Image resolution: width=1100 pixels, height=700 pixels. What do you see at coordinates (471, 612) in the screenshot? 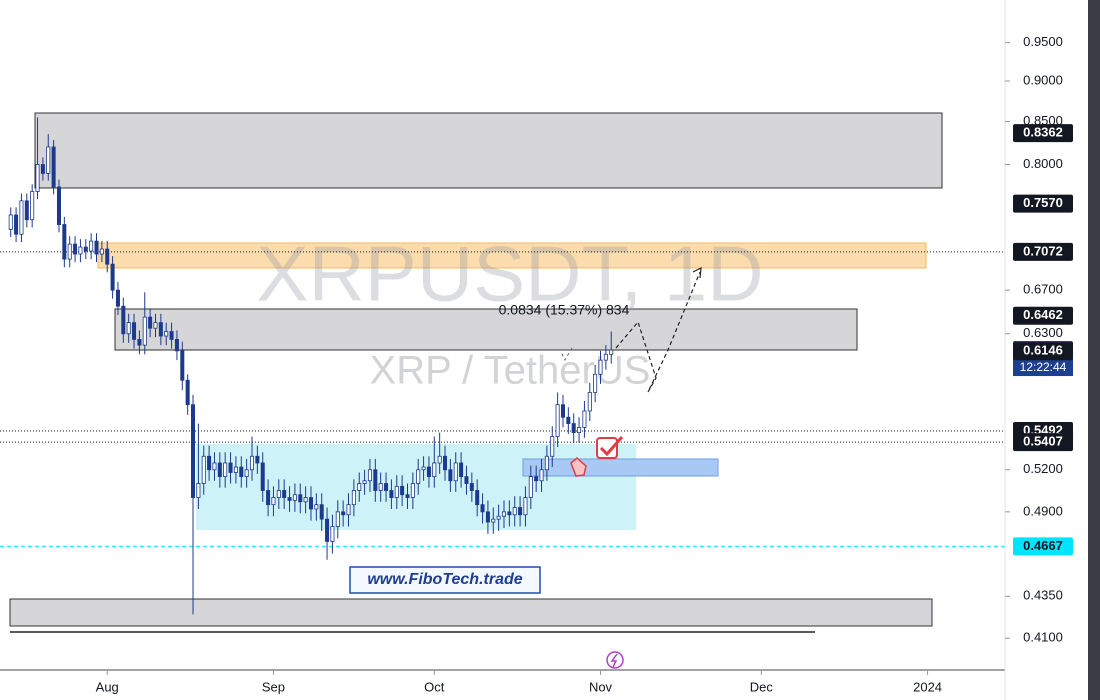
I see `demand-zone` at bounding box center [471, 612].